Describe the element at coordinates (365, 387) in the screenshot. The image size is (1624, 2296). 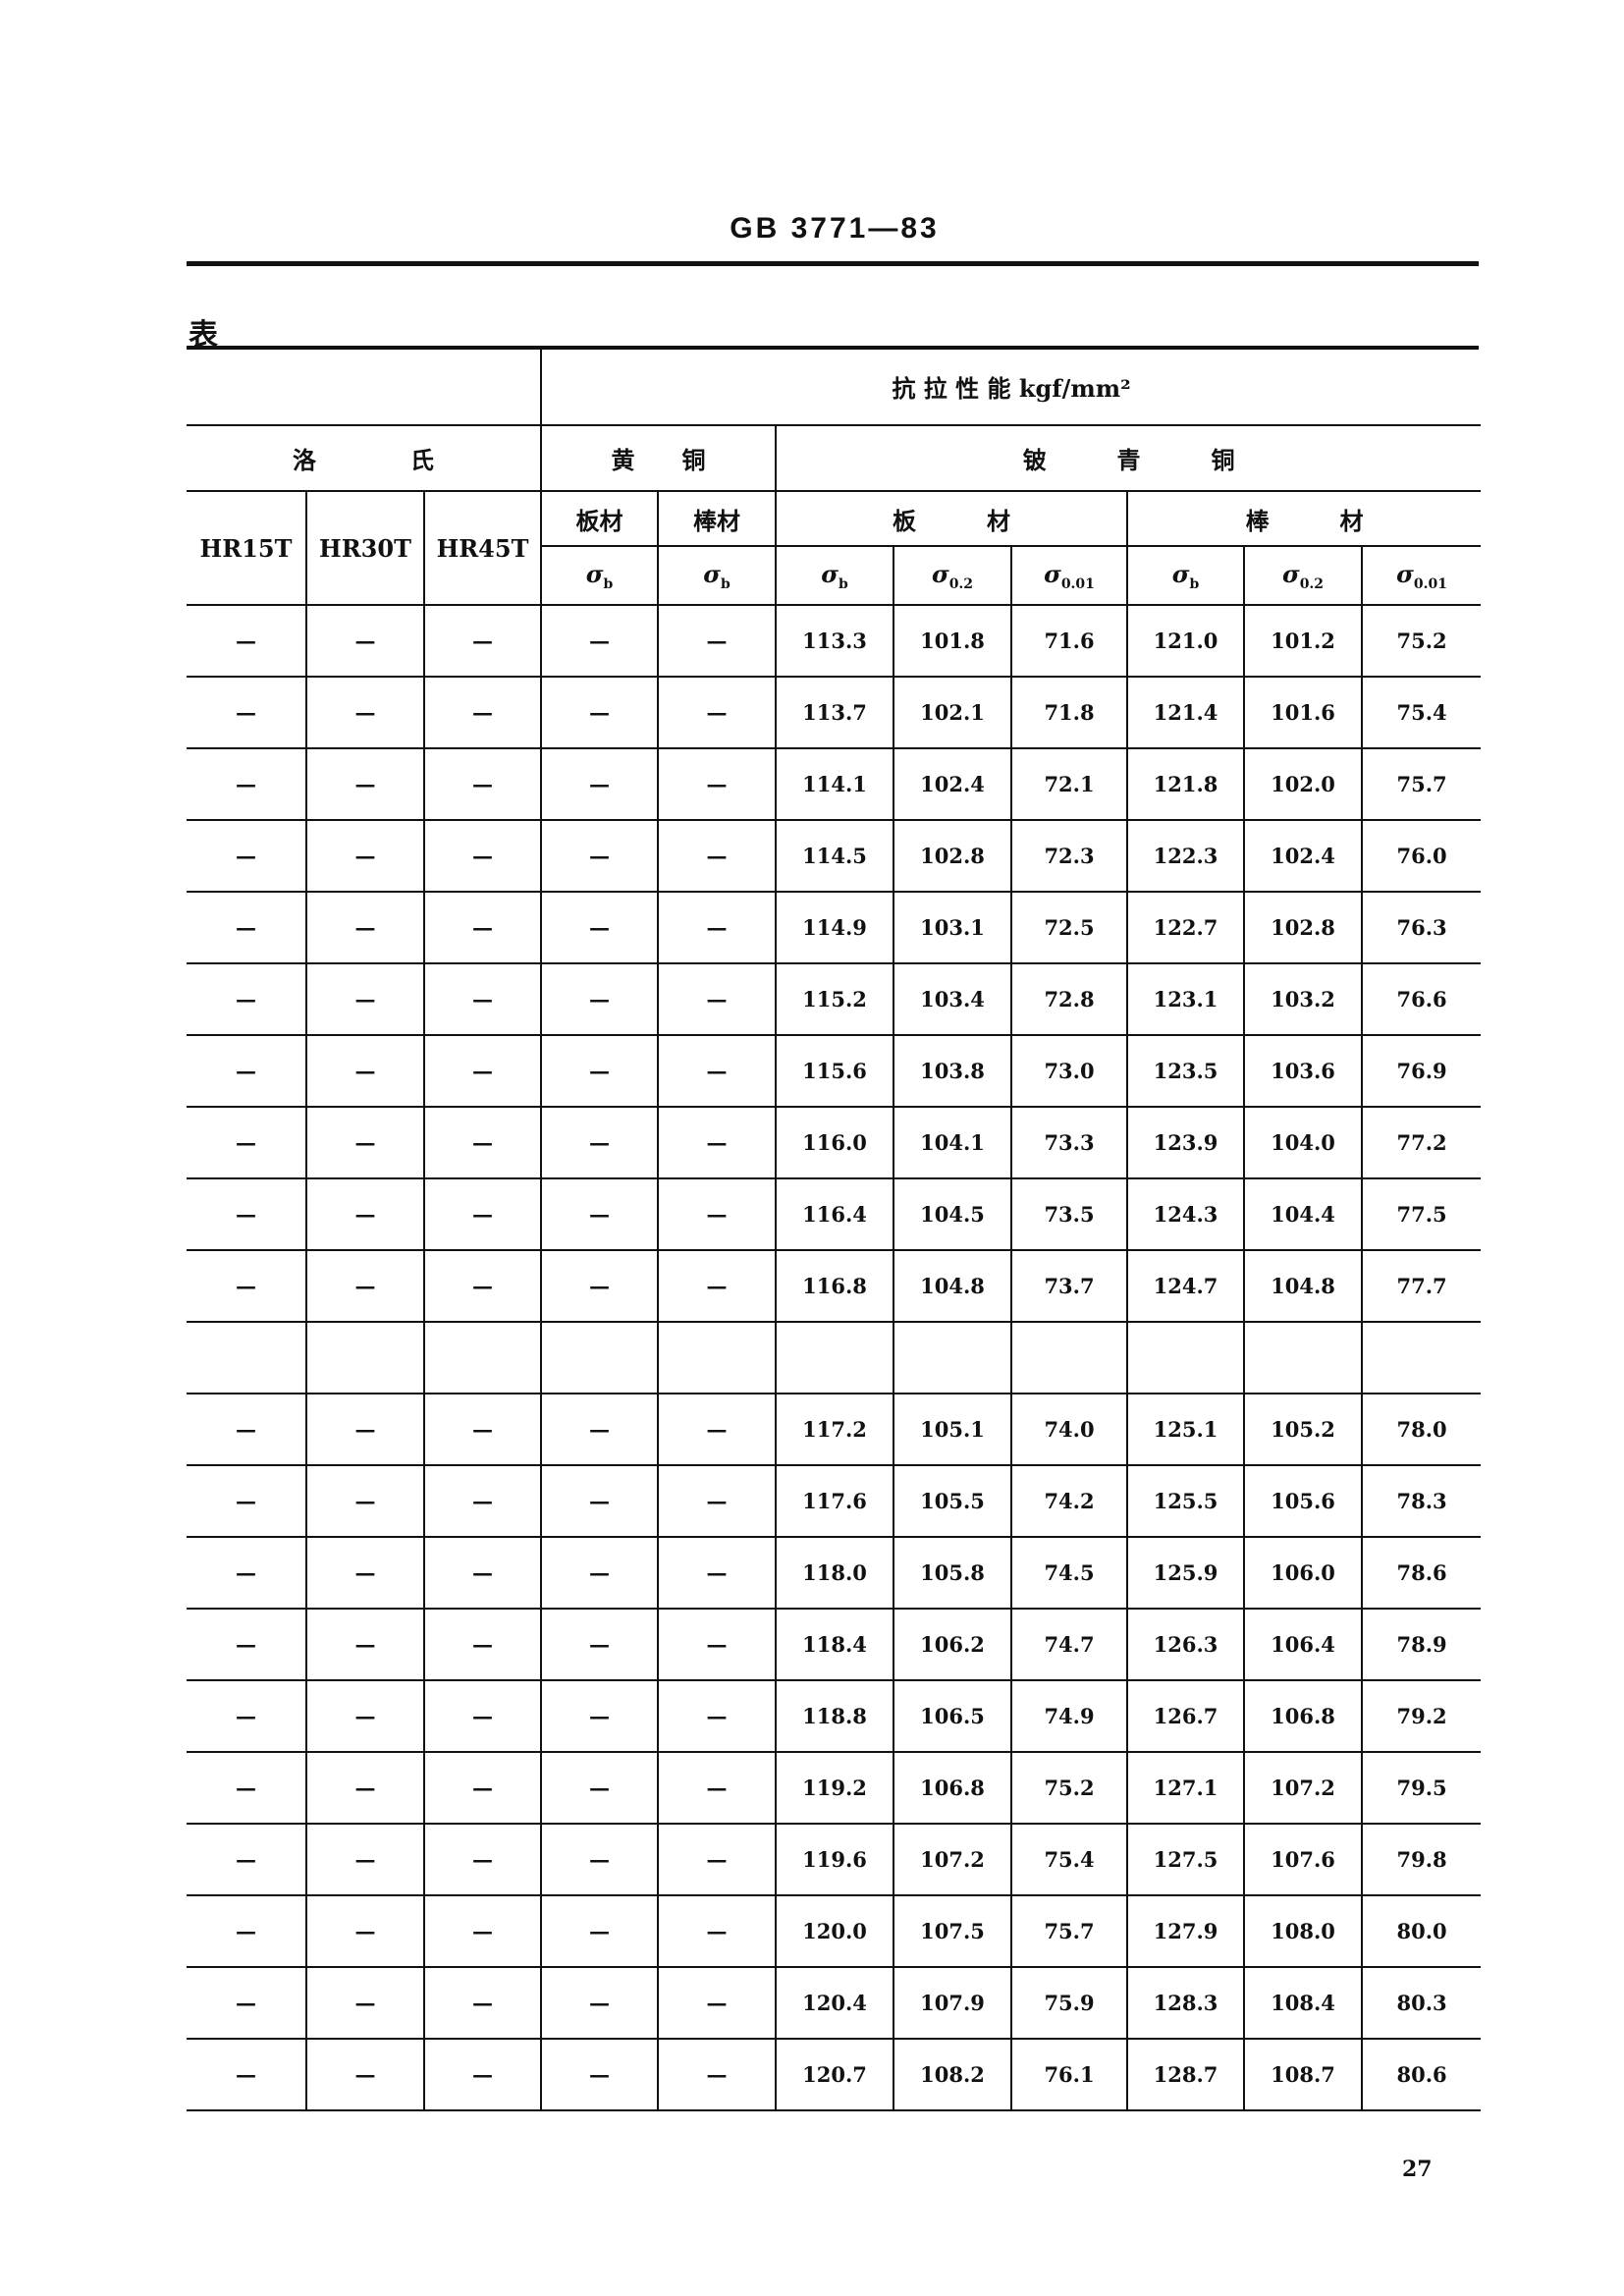
I see `blank-header-cell` at that location.